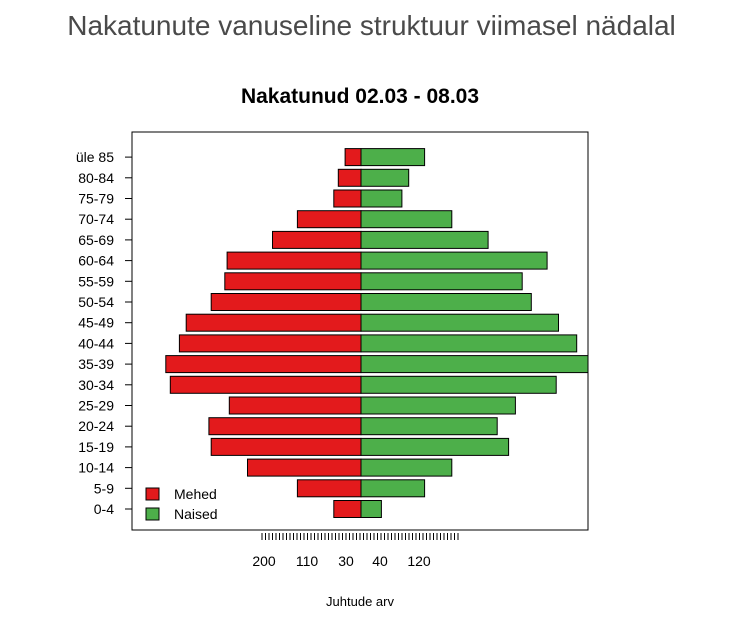 This screenshot has height=624, width=743. I want to click on y-tick-label: 30-34, so click(96, 385).